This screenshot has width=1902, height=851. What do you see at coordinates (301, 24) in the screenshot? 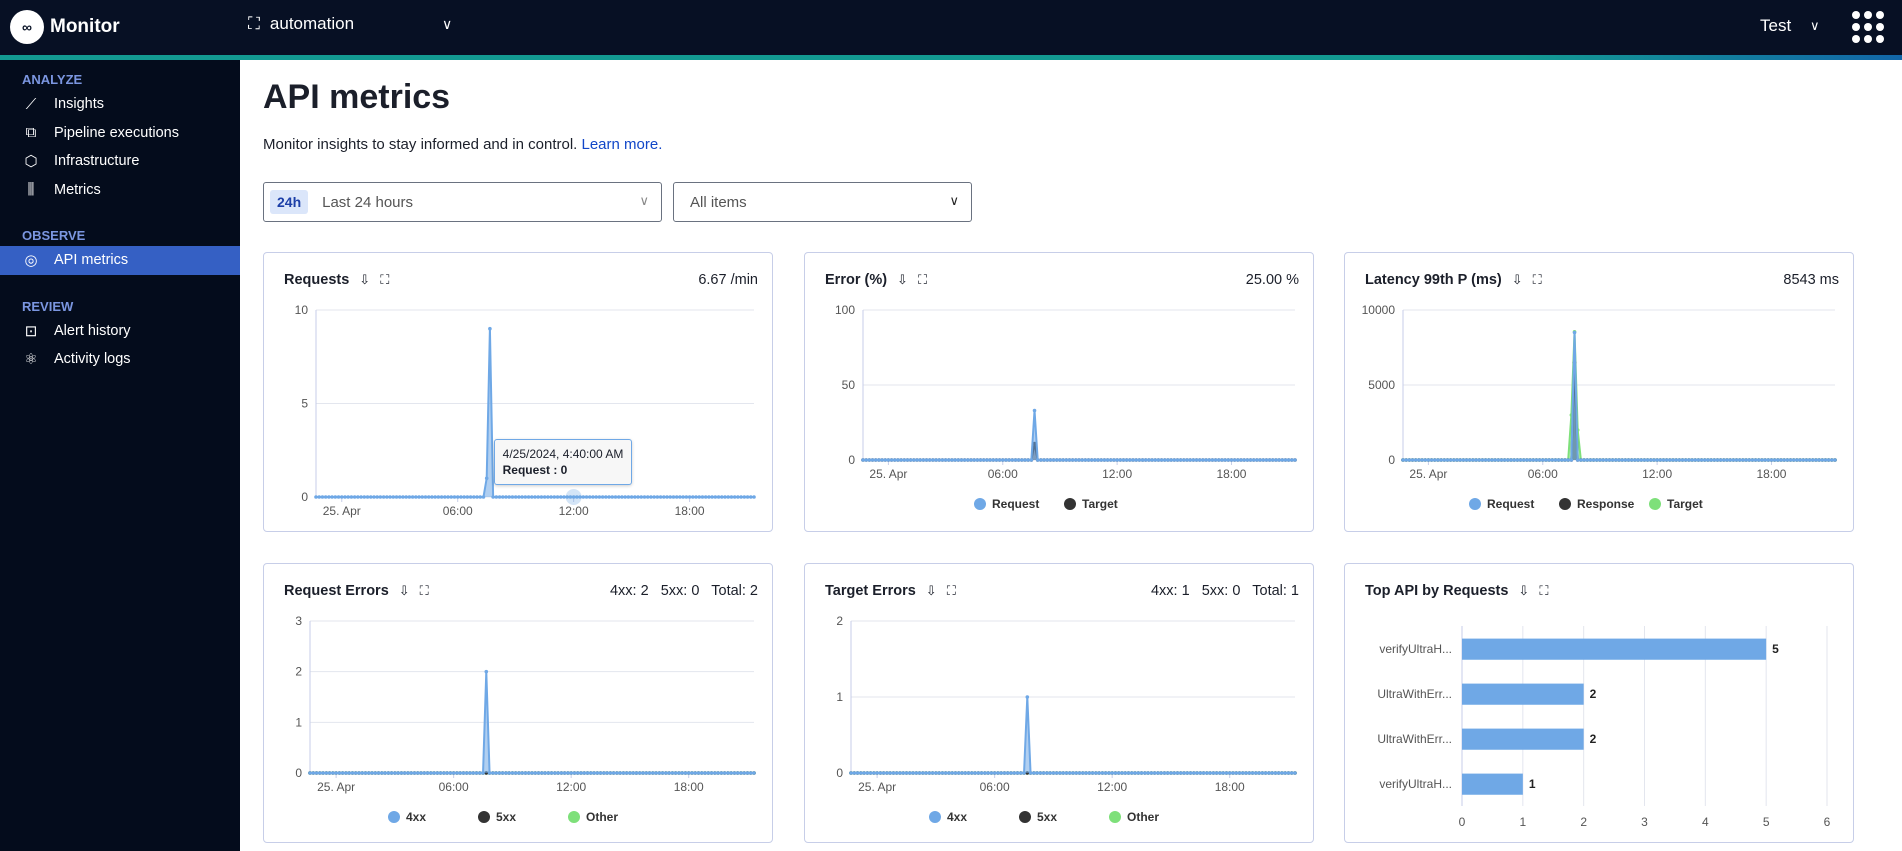
I see `workspace-selector: ⛶ automation` at bounding box center [301, 24].